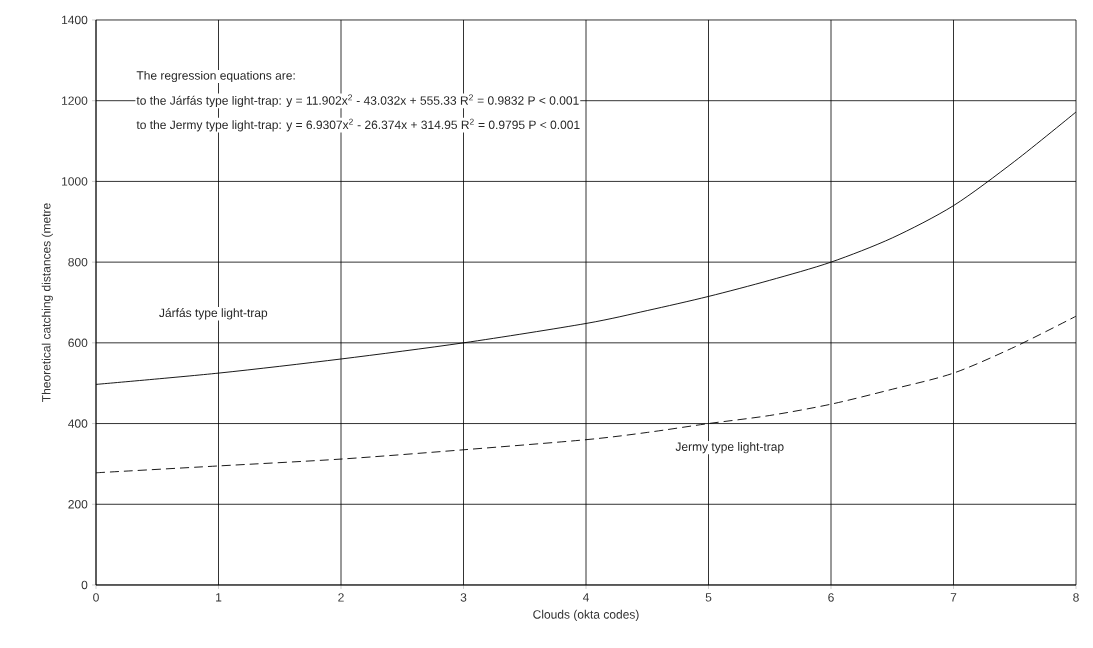 The width and height of the screenshot is (1093, 648). What do you see at coordinates (585, 597) in the screenshot?
I see `x-tick-label: 4` at bounding box center [585, 597].